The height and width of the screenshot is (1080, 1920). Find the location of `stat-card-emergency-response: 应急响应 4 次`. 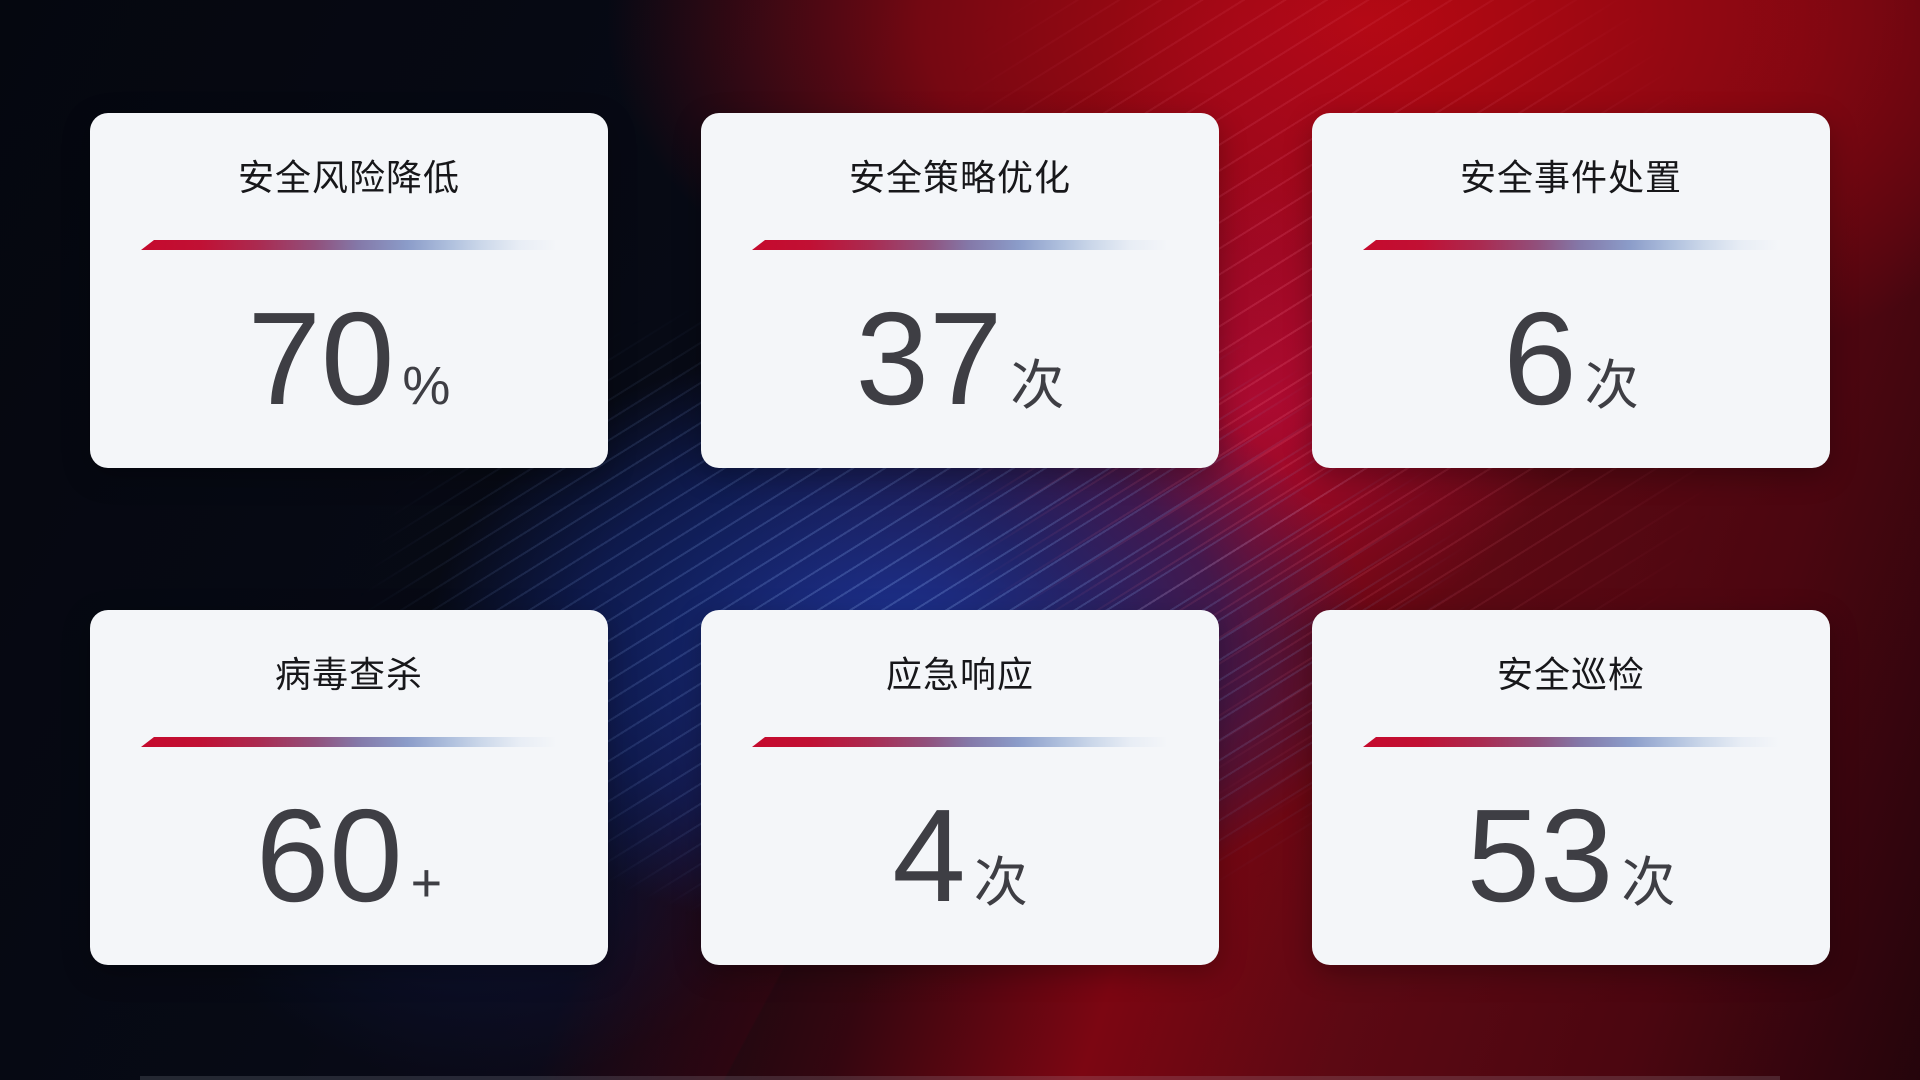

stat-card-emergency-response: 应急响应 4 次 is located at coordinates (960, 787).